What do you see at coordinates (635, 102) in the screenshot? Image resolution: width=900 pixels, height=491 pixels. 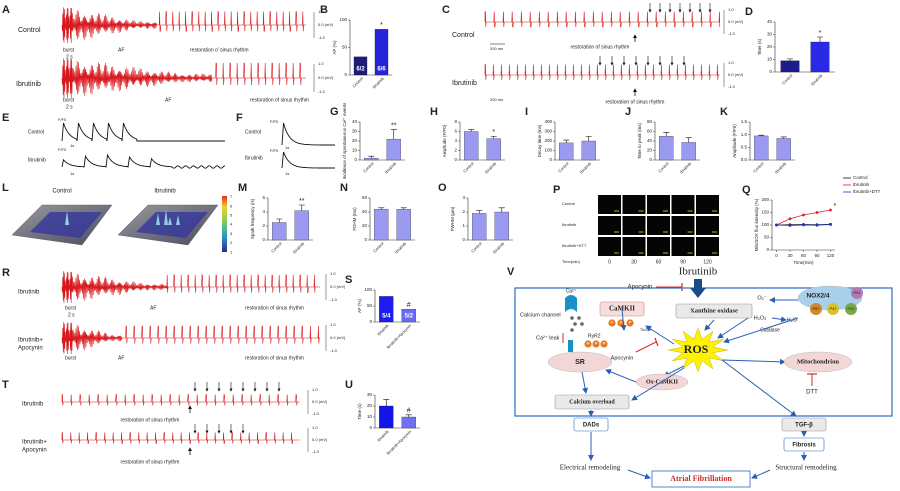 I see `restoration-label: restoration of sinus rhythm` at bounding box center [635, 102].